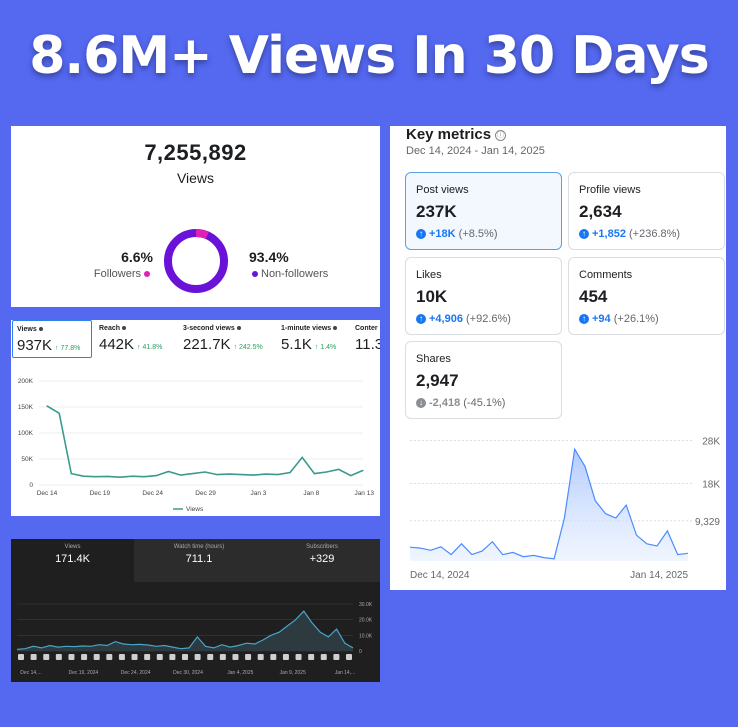  What do you see at coordinates (205, 442) in the screenshot?
I see `series-line-views` at bounding box center [205, 442].